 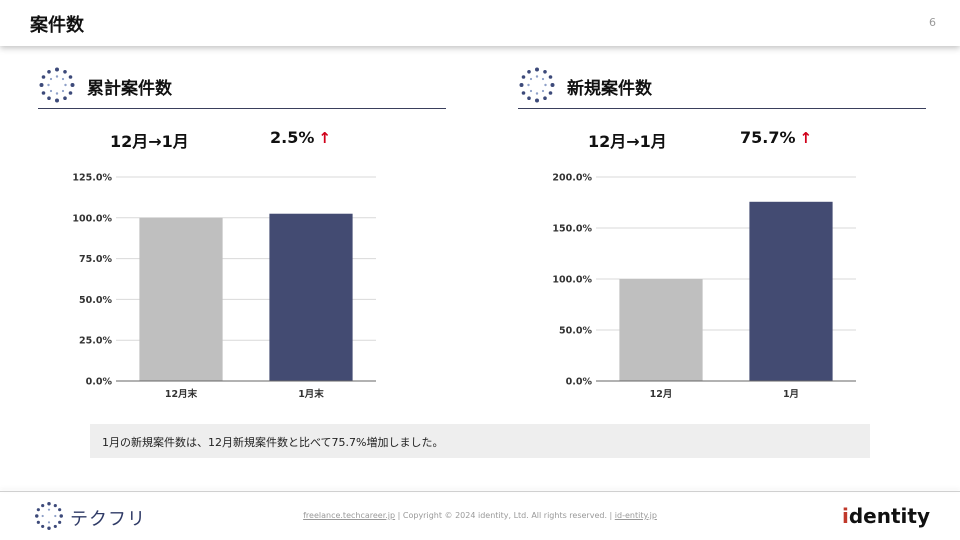 What do you see at coordinates (108, 519) in the screenshot?
I see `footer-brand-name: テクフリ` at bounding box center [108, 519].